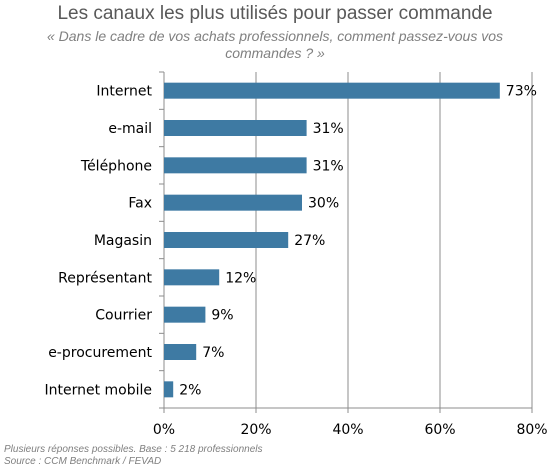 The image size is (550, 473). Describe the element at coordinates (130, 129) in the screenshot. I see `category-label: e-mail` at that location.